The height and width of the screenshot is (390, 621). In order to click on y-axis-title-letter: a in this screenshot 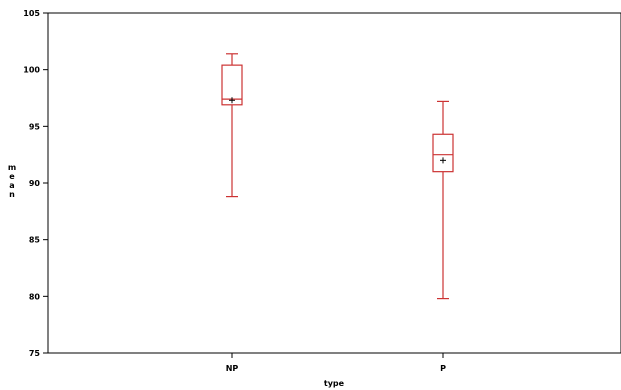, I will do `click(11, 185)`.